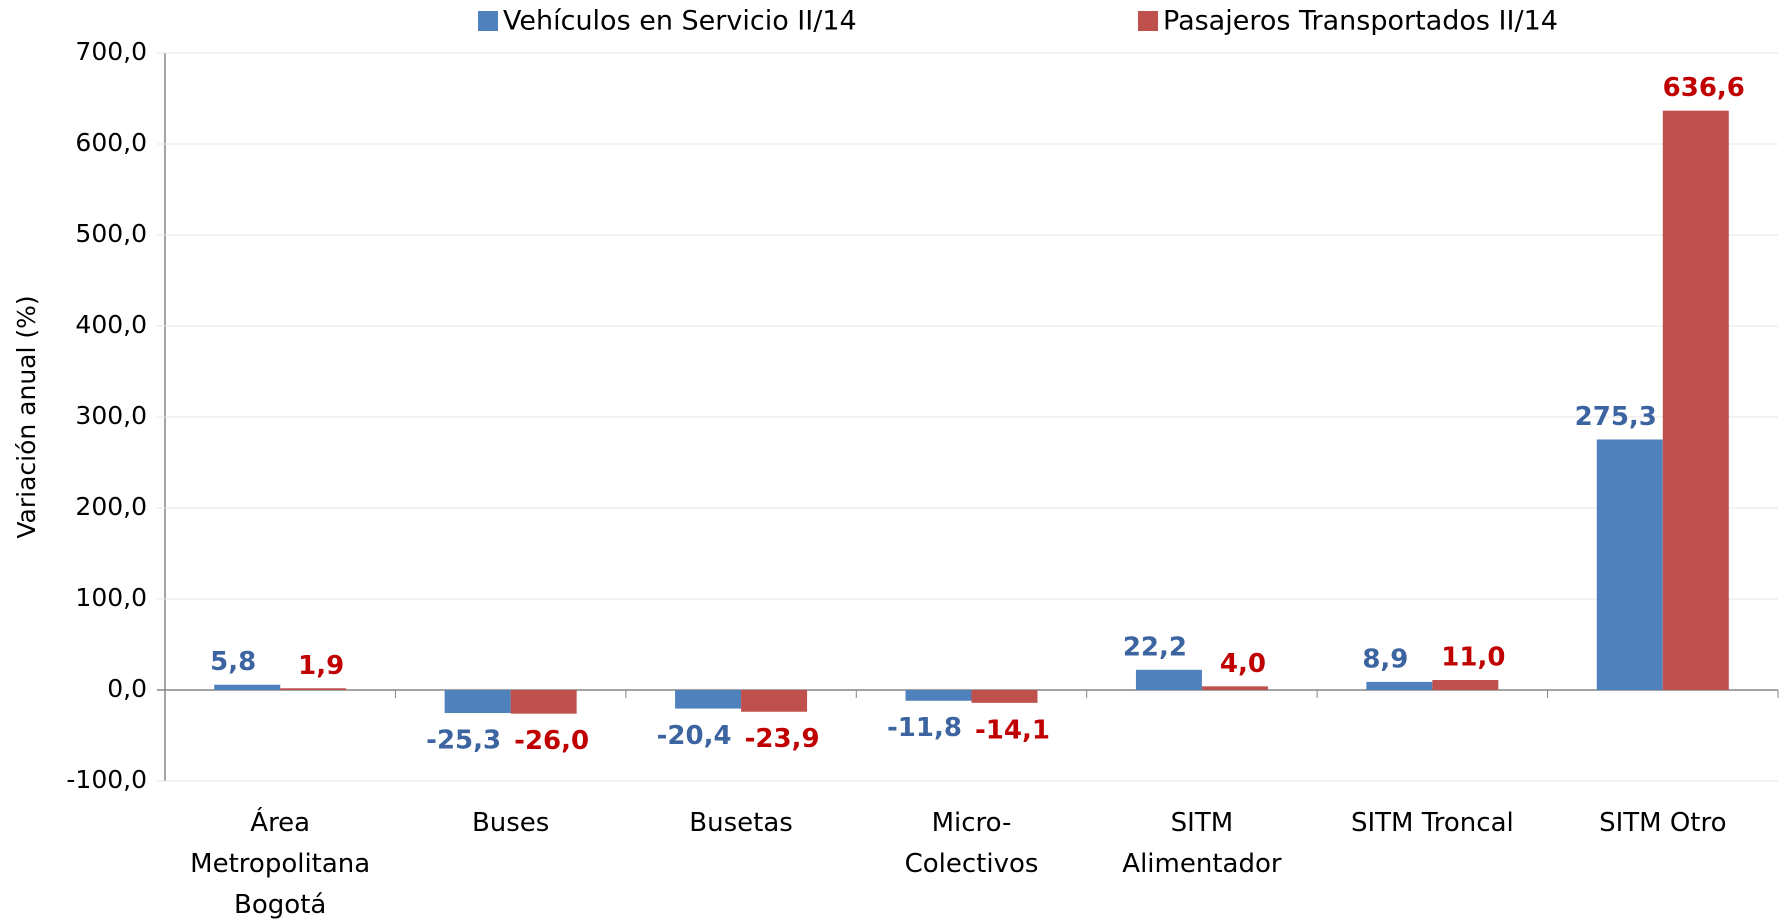  What do you see at coordinates (924, 728) in the screenshot?
I see `data-label: -11,8` at bounding box center [924, 728].